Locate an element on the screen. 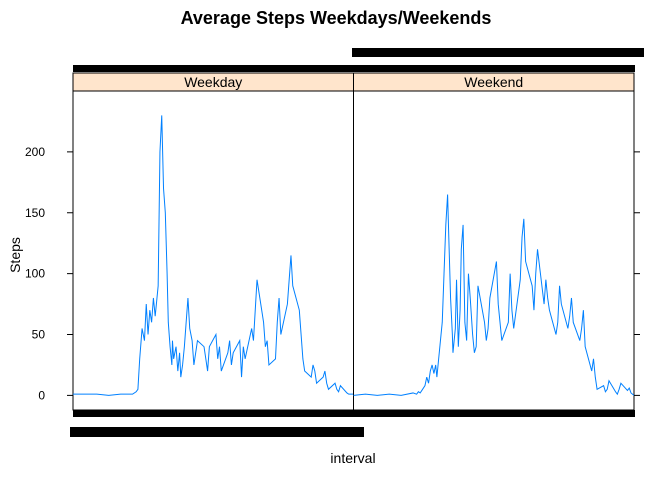 The image size is (672, 480). y-tick-label: 0 is located at coordinates (41, 395).